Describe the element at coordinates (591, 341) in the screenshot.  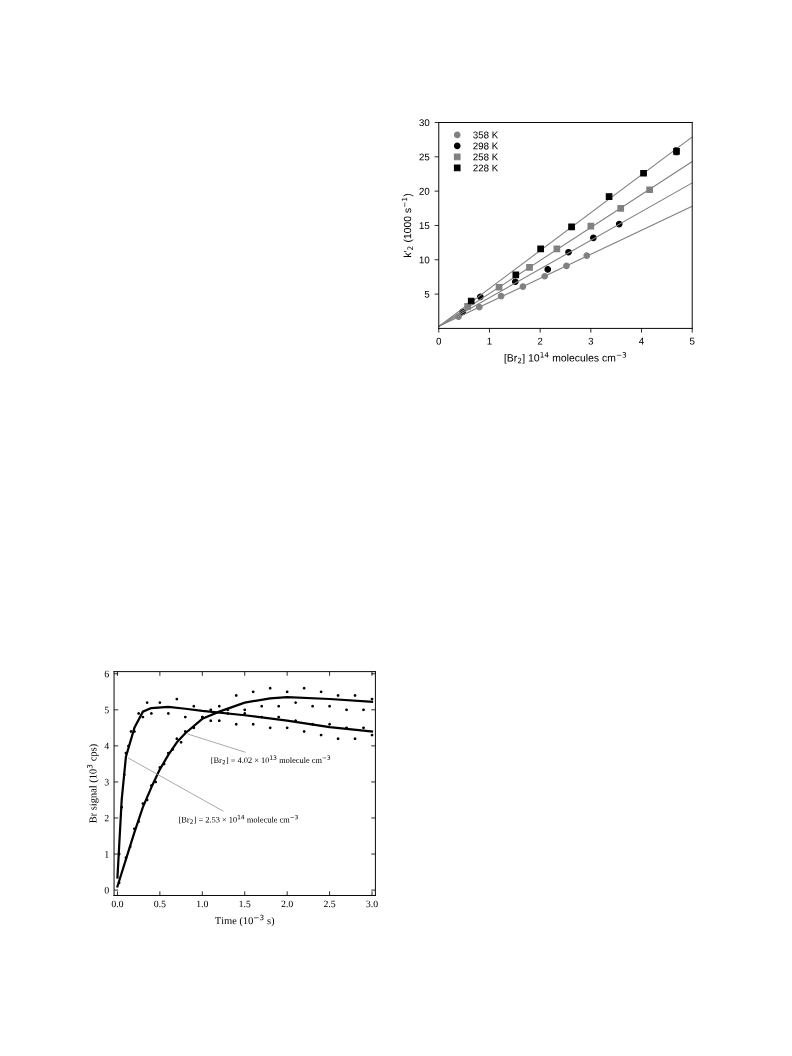
I see `x-tick-label: 3` at that location.